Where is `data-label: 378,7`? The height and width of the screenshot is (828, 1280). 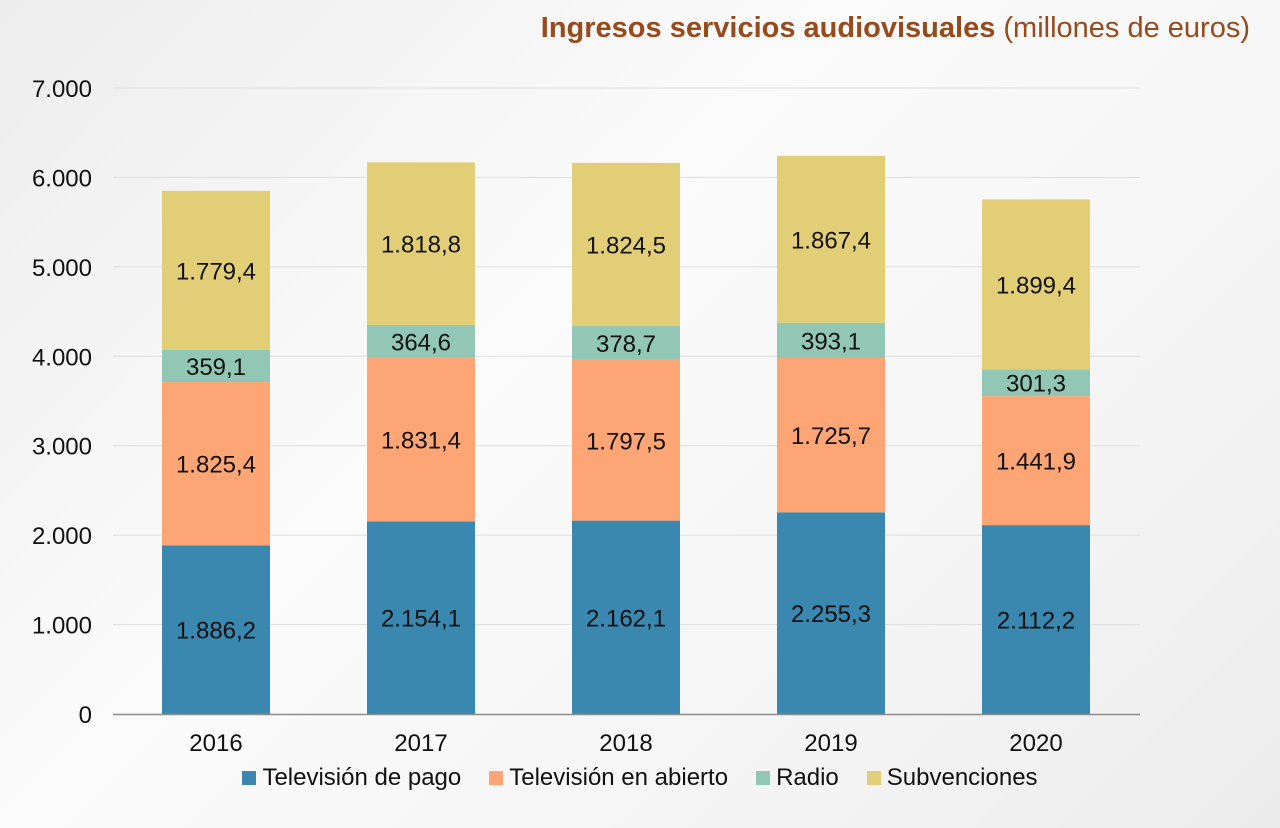 data-label: 378,7 is located at coordinates (626, 344).